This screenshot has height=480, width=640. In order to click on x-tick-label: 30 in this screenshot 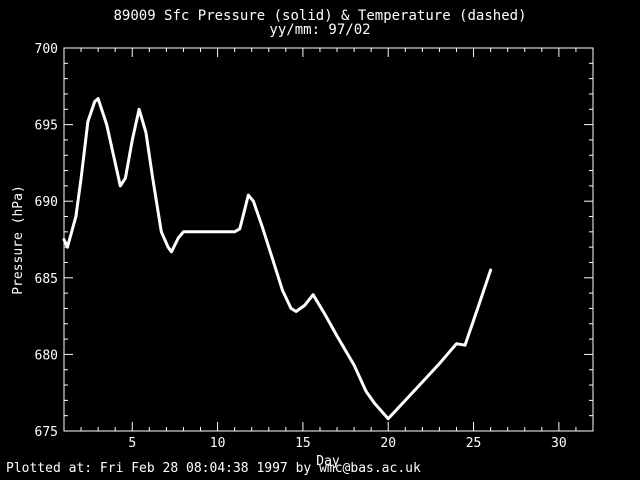, I will do `click(559, 443)`.